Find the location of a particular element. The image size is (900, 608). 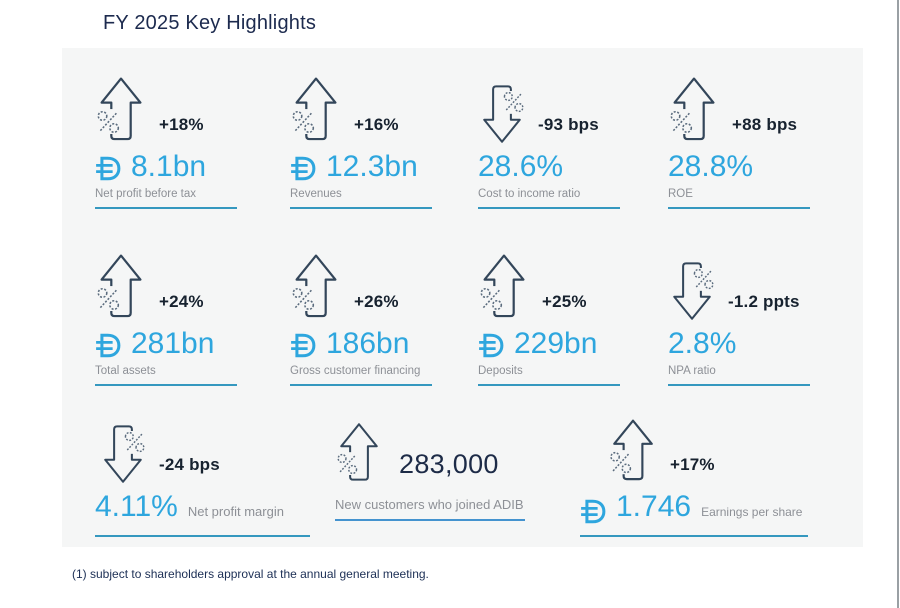

metric-card-net-profit: +18% 8.1bn Net profit before tax is located at coordinates (165, 141).